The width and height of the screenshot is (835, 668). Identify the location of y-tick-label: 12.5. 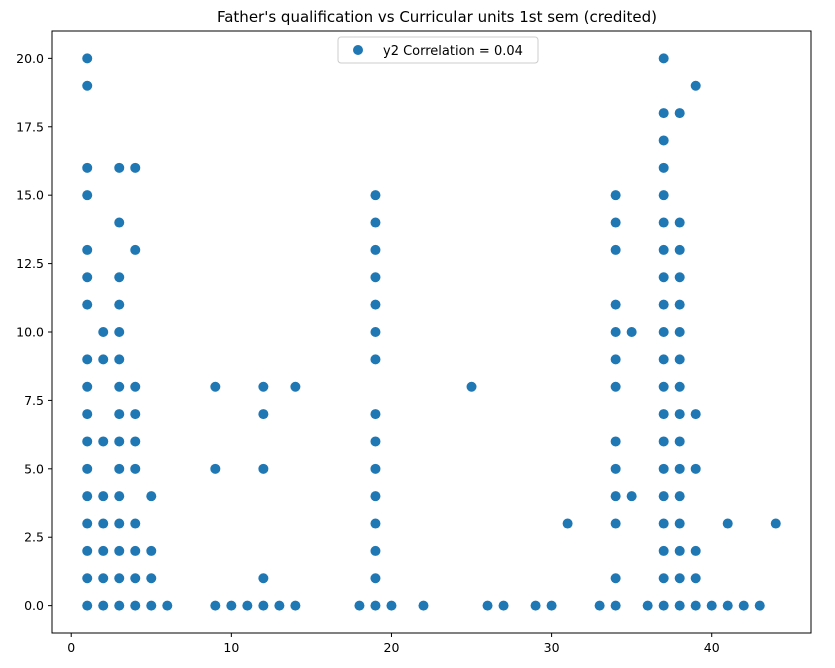
(30, 263).